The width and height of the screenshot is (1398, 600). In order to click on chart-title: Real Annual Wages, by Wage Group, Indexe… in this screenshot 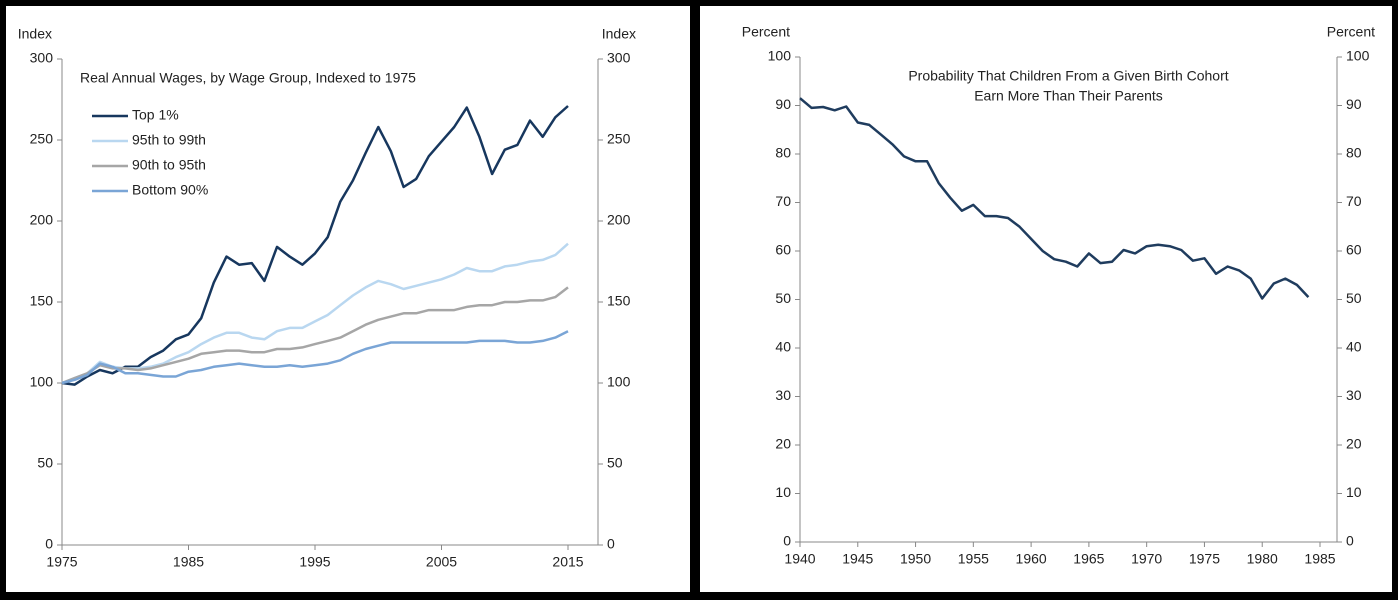, I will do `click(248, 78)`.